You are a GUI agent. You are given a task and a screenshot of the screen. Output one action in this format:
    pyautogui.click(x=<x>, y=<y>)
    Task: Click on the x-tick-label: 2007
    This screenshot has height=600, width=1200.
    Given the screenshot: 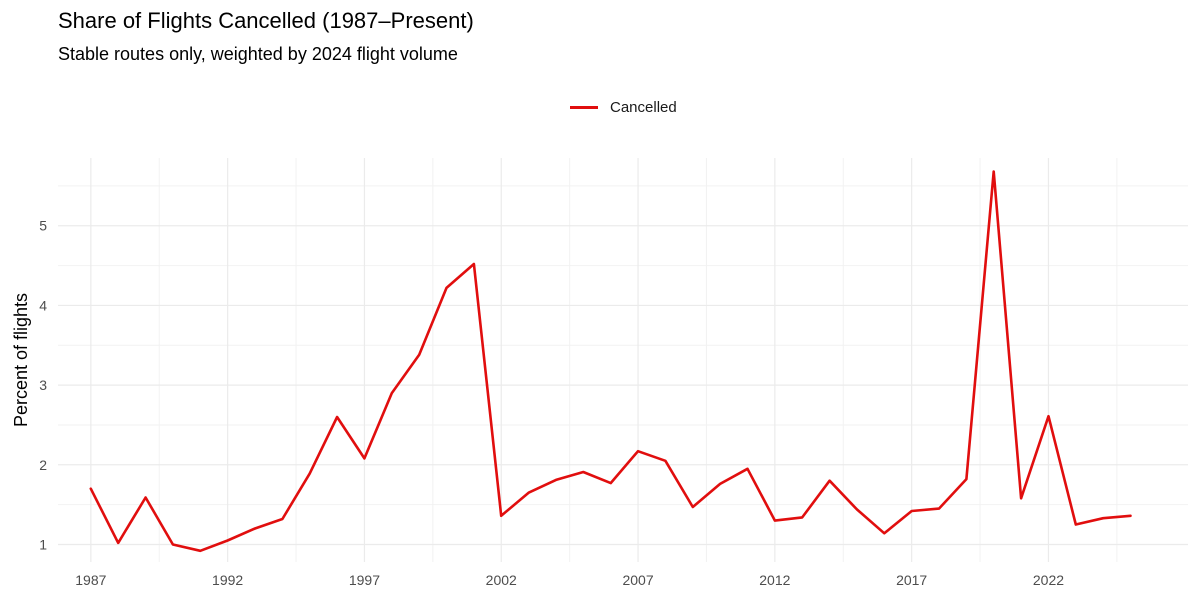 What is the action you would take?
    pyautogui.click(x=637, y=580)
    